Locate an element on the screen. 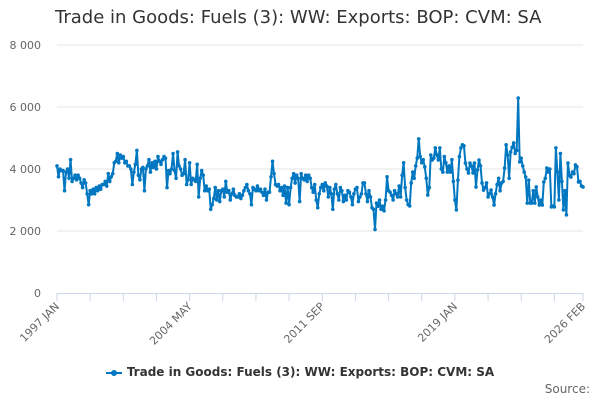 The image size is (600, 400). source-label: Source: is located at coordinates (567, 389).